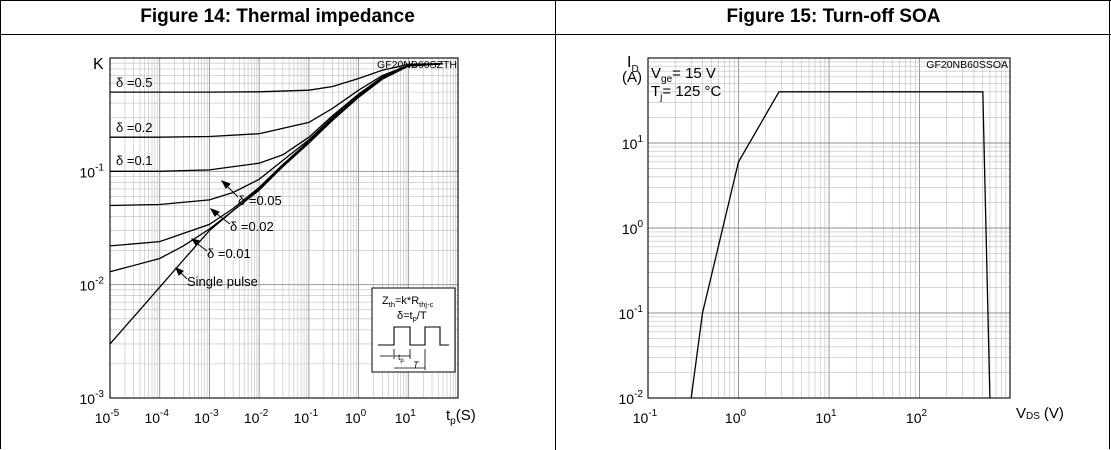 This screenshot has width=1111, height=450. I want to click on chart14-x-tick-label: 10⁰, so click(356, 417).